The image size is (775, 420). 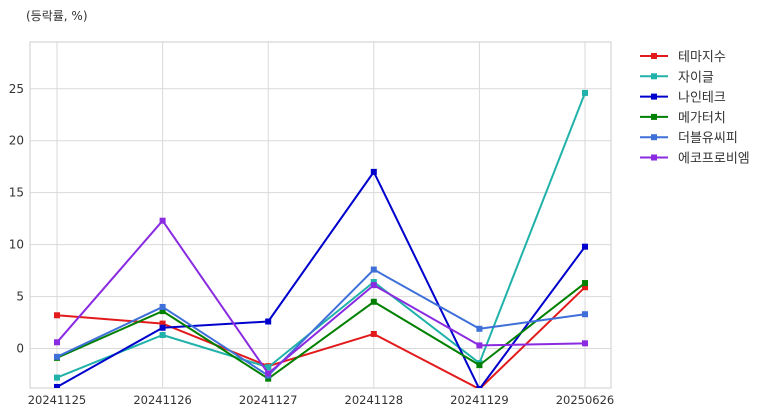 I want to click on legend-item: 자이글, so click(x=677, y=77).